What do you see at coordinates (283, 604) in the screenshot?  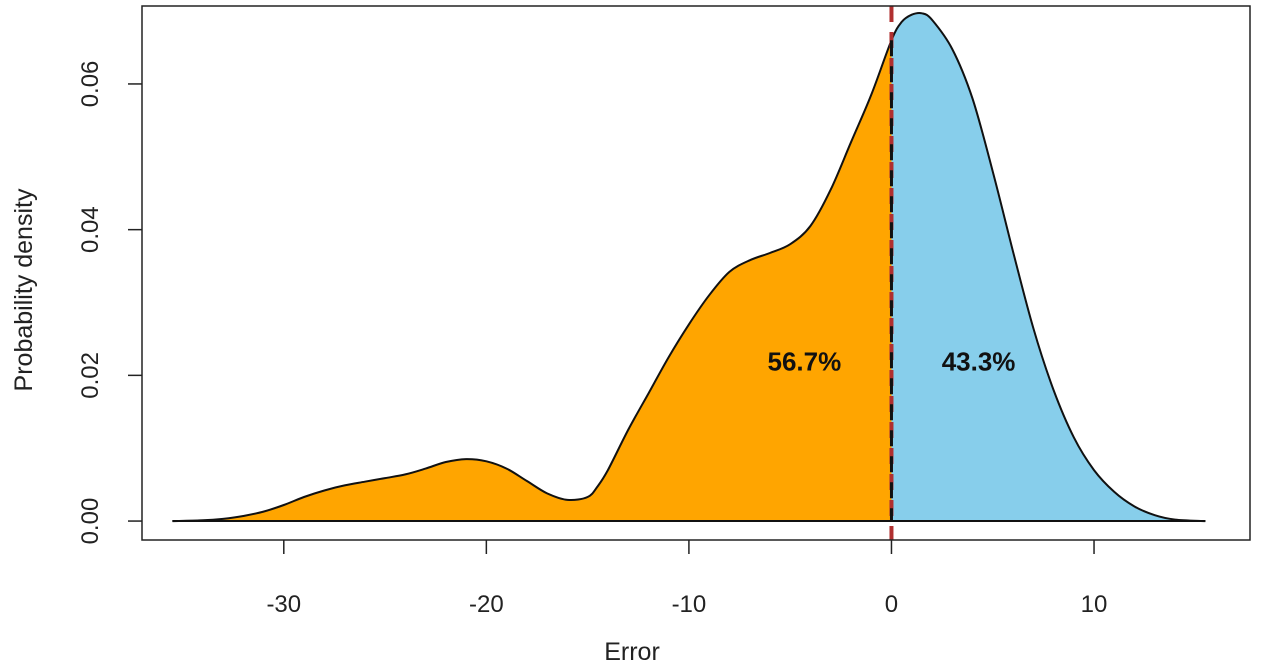 I see `x-tick-label: -30` at bounding box center [283, 604].